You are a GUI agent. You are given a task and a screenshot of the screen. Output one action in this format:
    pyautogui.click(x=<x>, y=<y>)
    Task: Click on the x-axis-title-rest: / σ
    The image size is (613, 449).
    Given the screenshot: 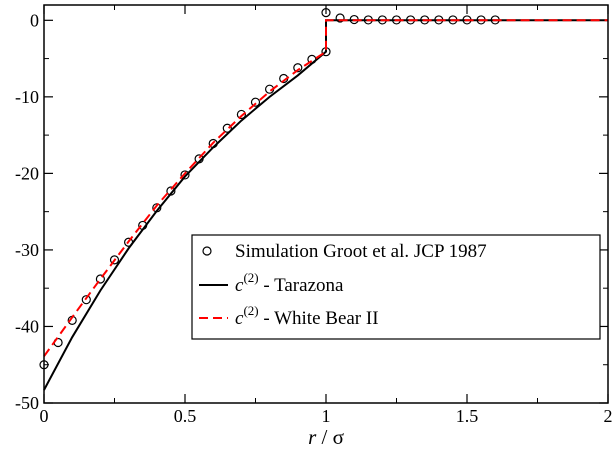 What is the action you would take?
    pyautogui.click(x=330, y=437)
    